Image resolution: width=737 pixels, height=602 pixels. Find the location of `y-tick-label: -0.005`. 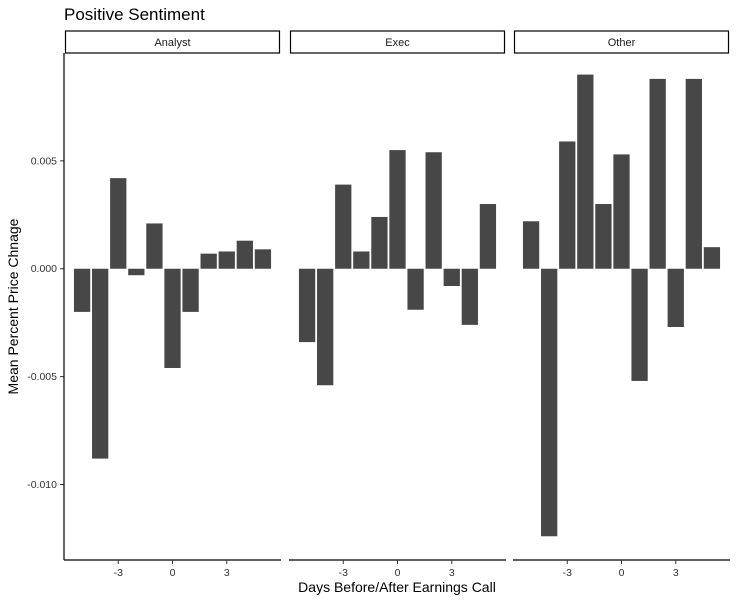

y-tick-label: -0.005 is located at coordinates (42, 377).